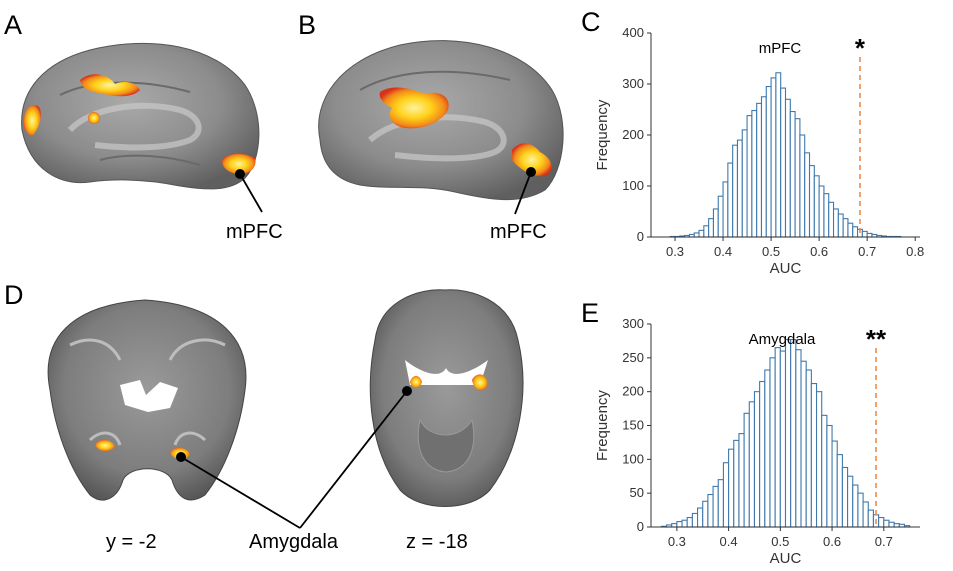 The height and width of the screenshot is (571, 953). I want to click on panel-label-e: E, so click(590, 313).